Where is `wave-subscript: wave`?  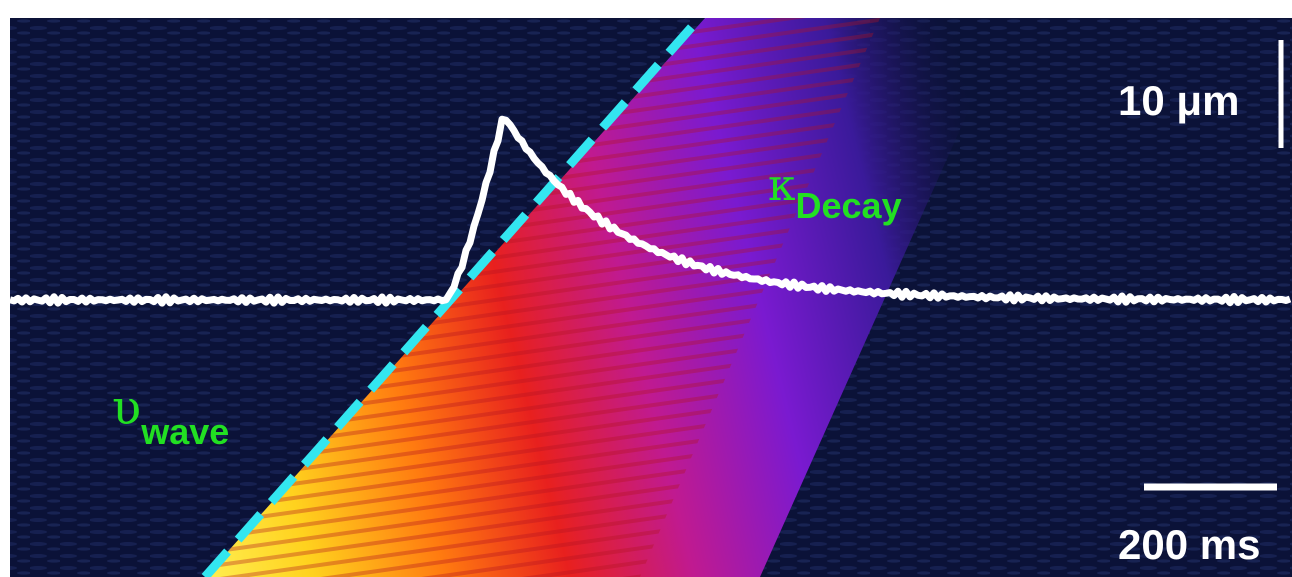
wave-subscript: wave is located at coordinates (185, 431).